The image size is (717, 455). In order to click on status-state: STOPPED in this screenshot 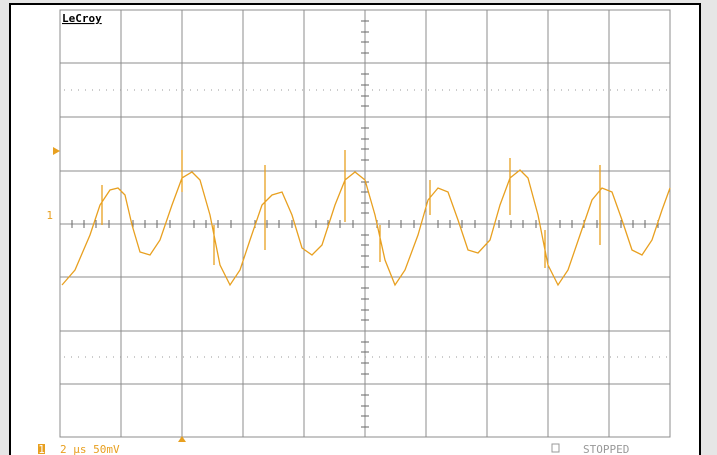, I will do `click(606, 449)`.